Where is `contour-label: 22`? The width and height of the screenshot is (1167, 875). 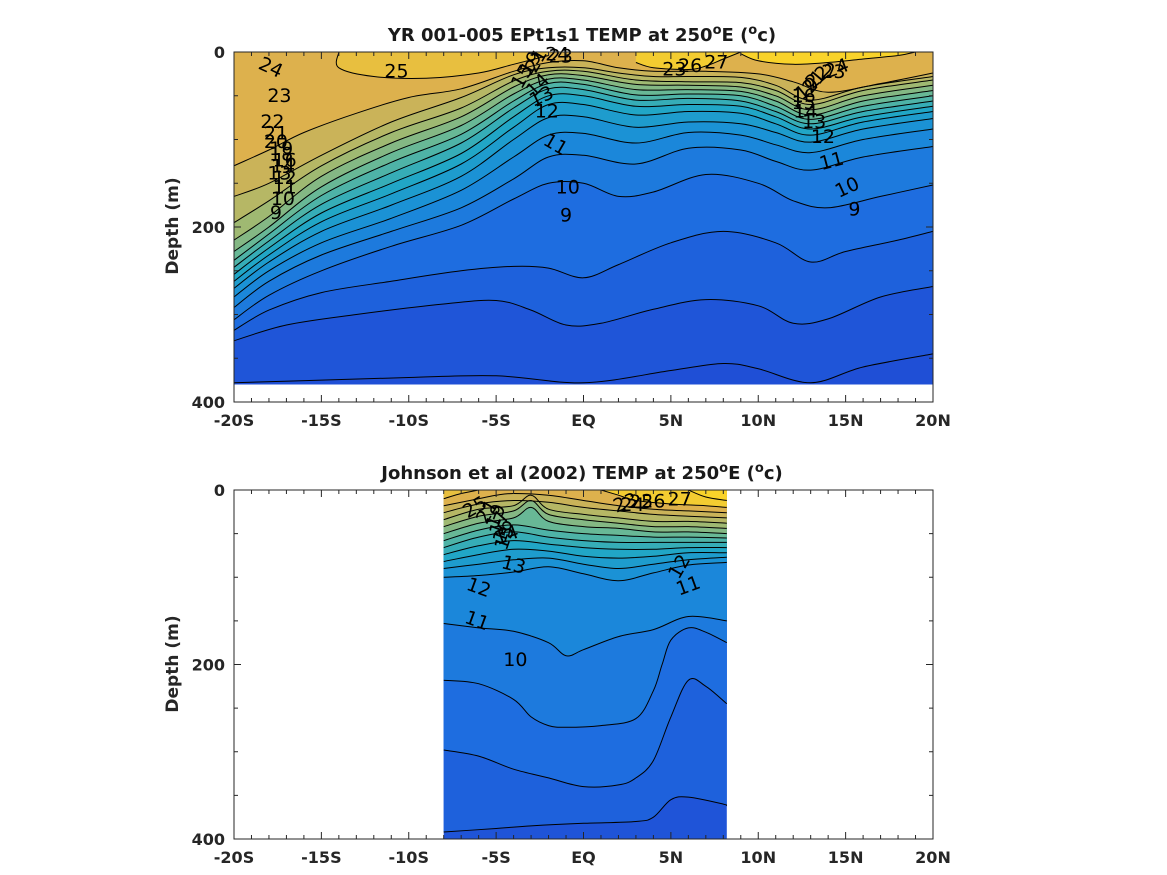
contour-label: 22 is located at coordinates (272, 122).